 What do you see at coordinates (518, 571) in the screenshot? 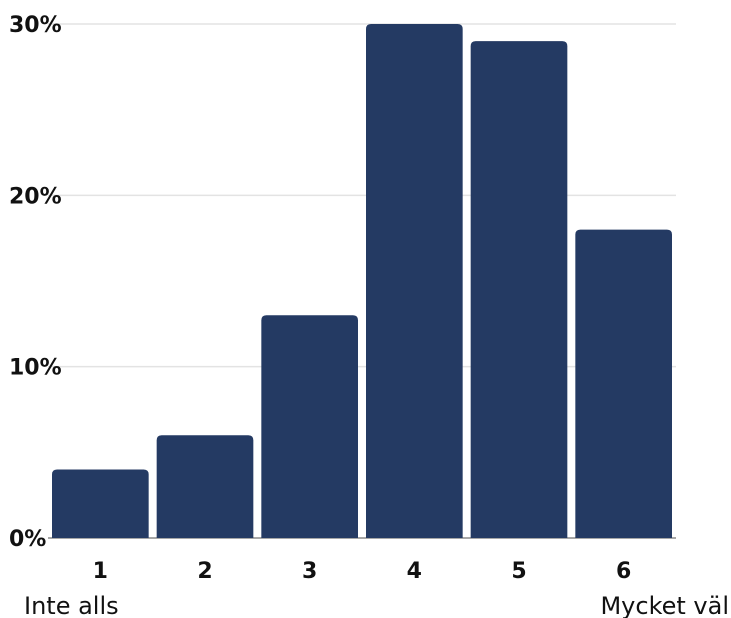
I see `x-tick-label: 5` at bounding box center [518, 571].